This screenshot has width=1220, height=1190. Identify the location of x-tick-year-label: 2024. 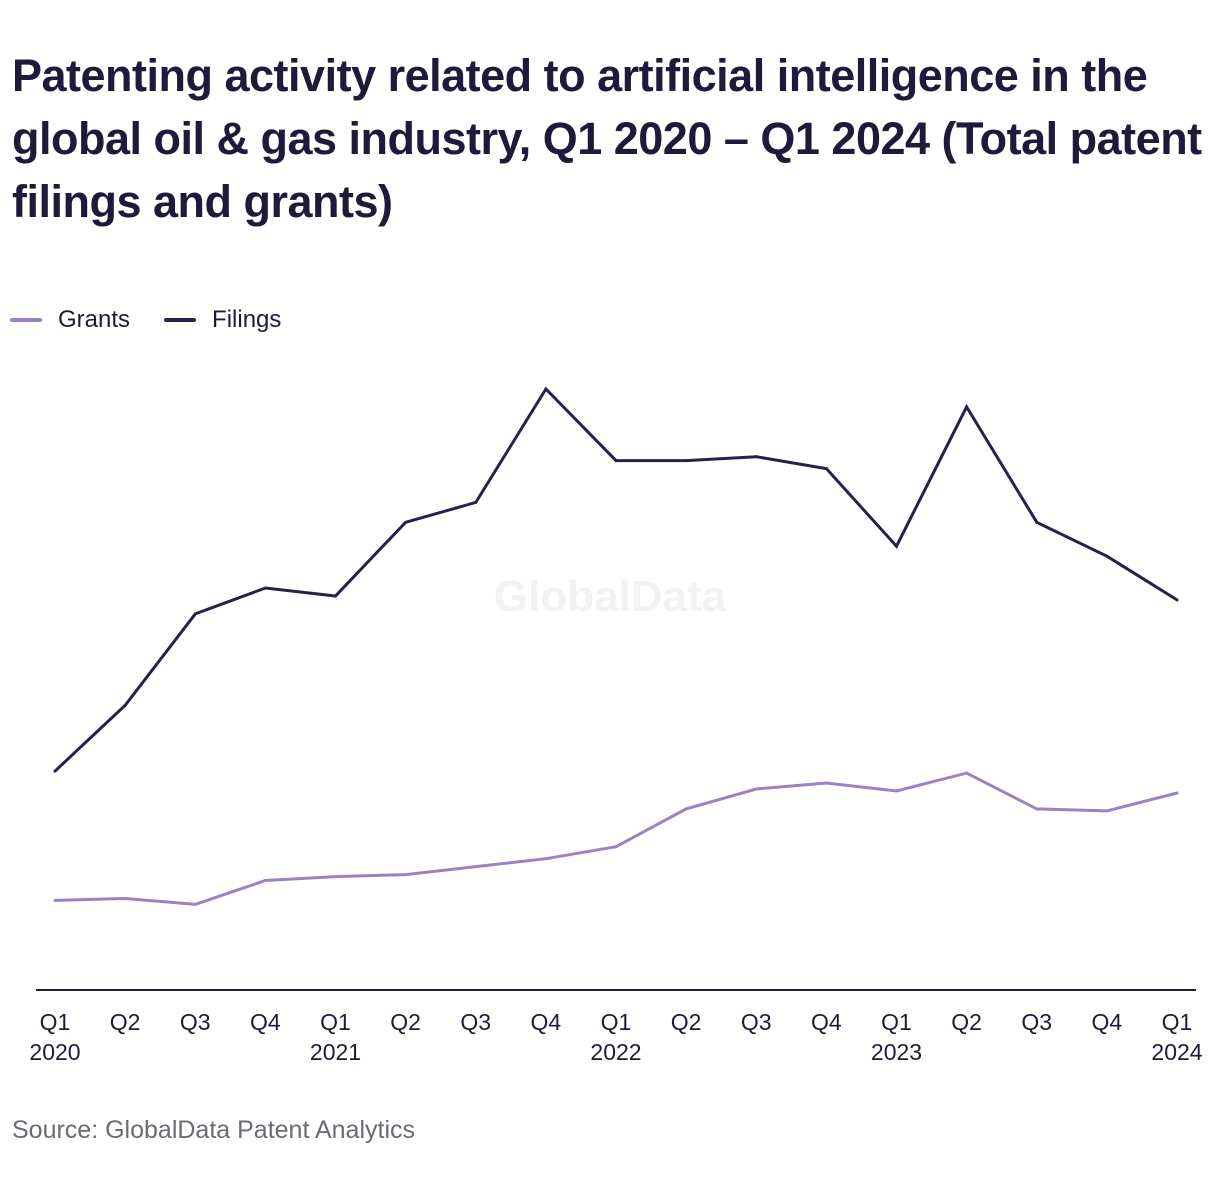
(1176, 1052).